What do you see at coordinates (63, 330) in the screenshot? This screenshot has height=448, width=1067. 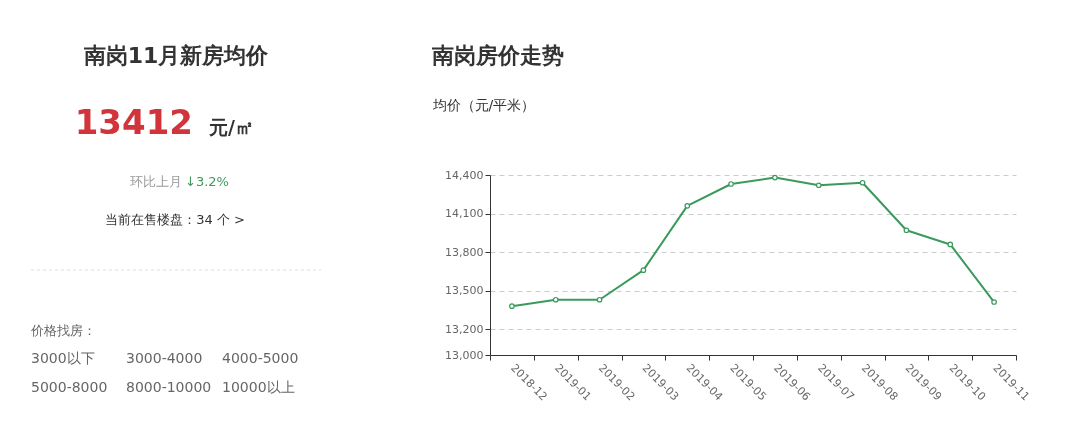 I see `text: 价格找房：` at bounding box center [63, 330].